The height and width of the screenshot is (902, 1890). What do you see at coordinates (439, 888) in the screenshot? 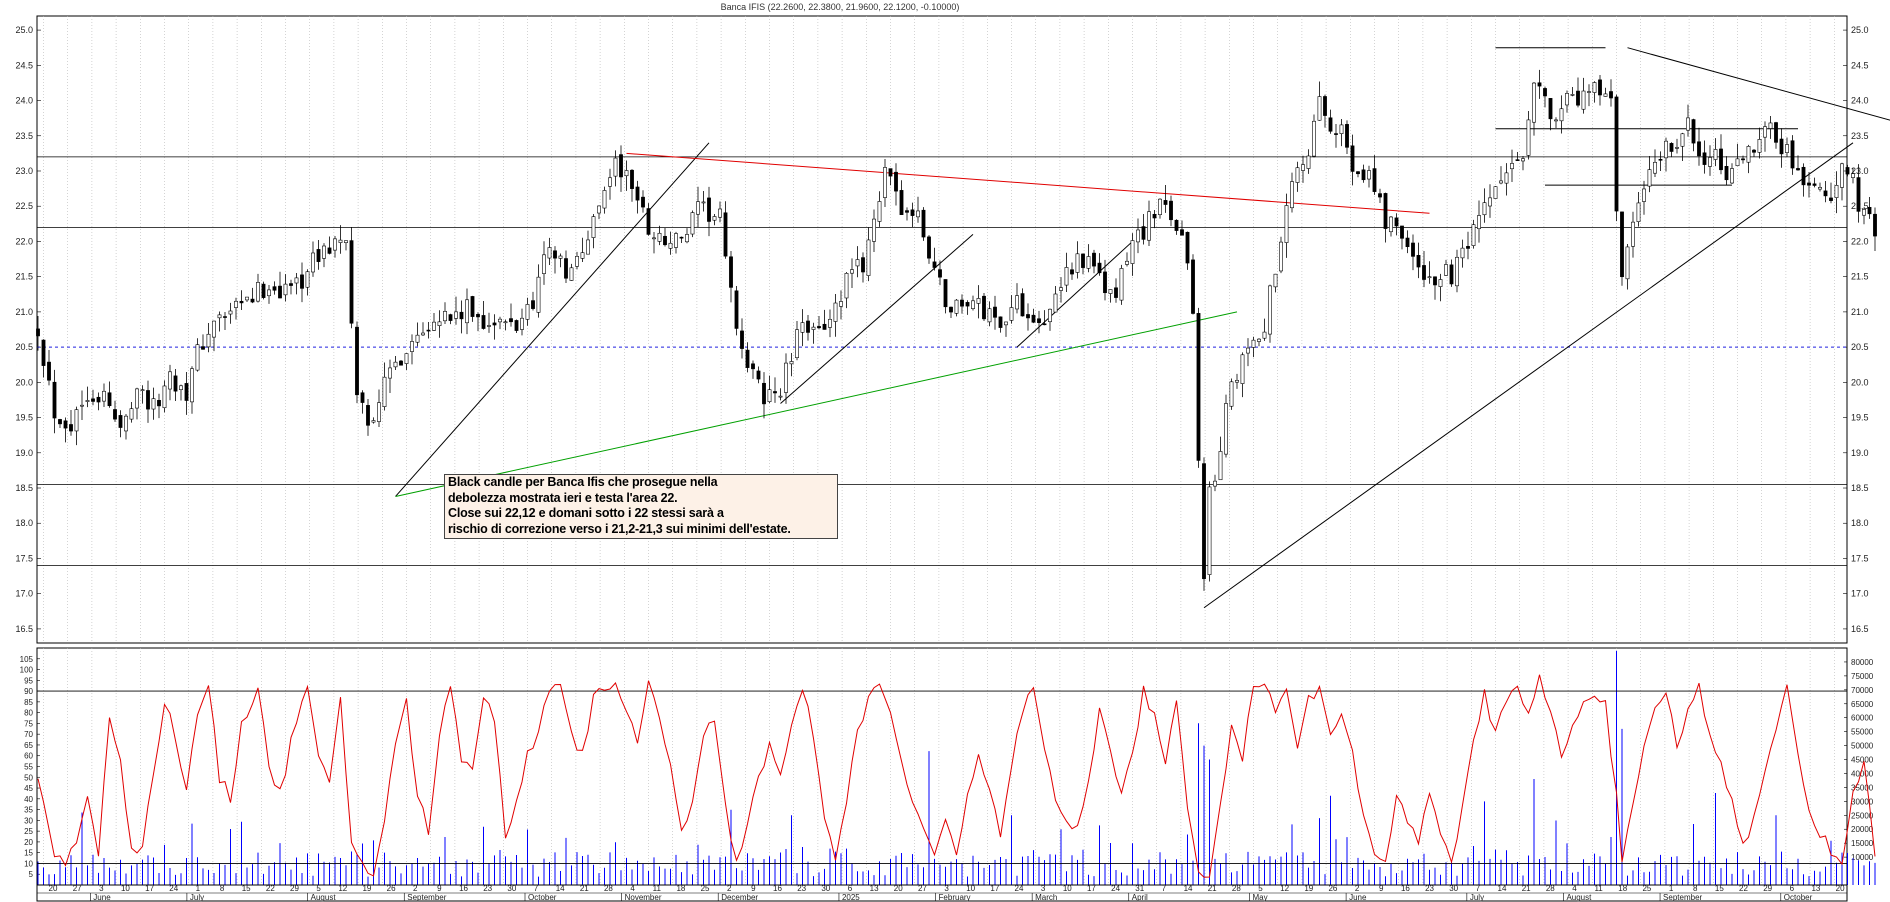
I see `x-axis-day-label: 9` at bounding box center [439, 888].